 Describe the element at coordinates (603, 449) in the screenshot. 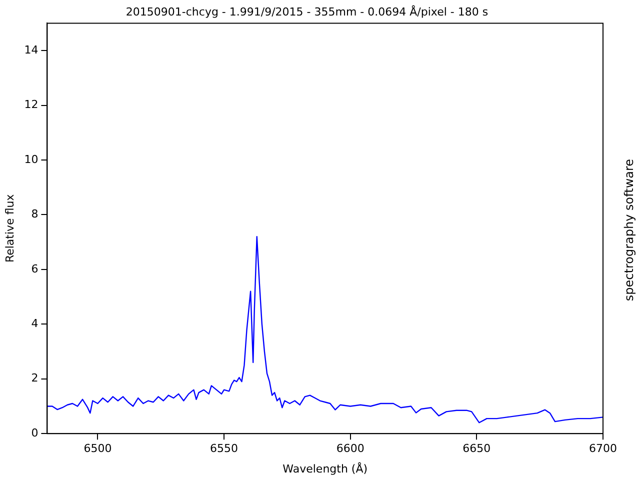

I see `x-tick-label: 6700` at that location.